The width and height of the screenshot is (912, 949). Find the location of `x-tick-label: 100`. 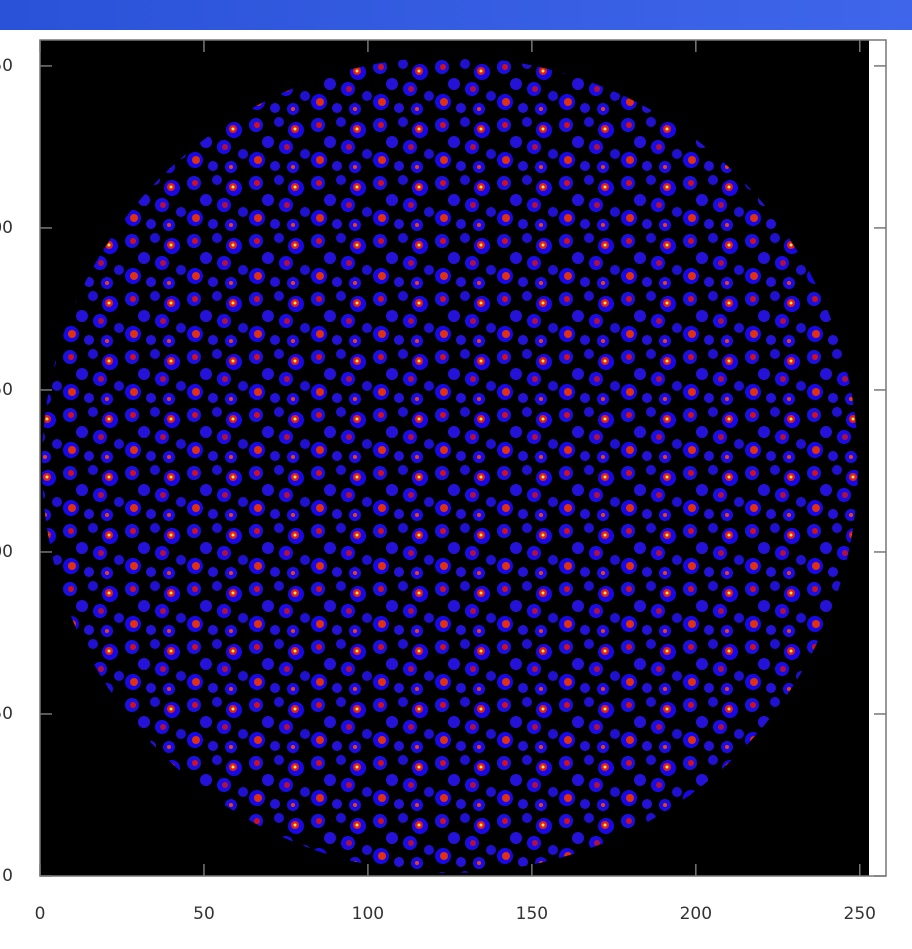

x-tick-label: 100 is located at coordinates (368, 914).